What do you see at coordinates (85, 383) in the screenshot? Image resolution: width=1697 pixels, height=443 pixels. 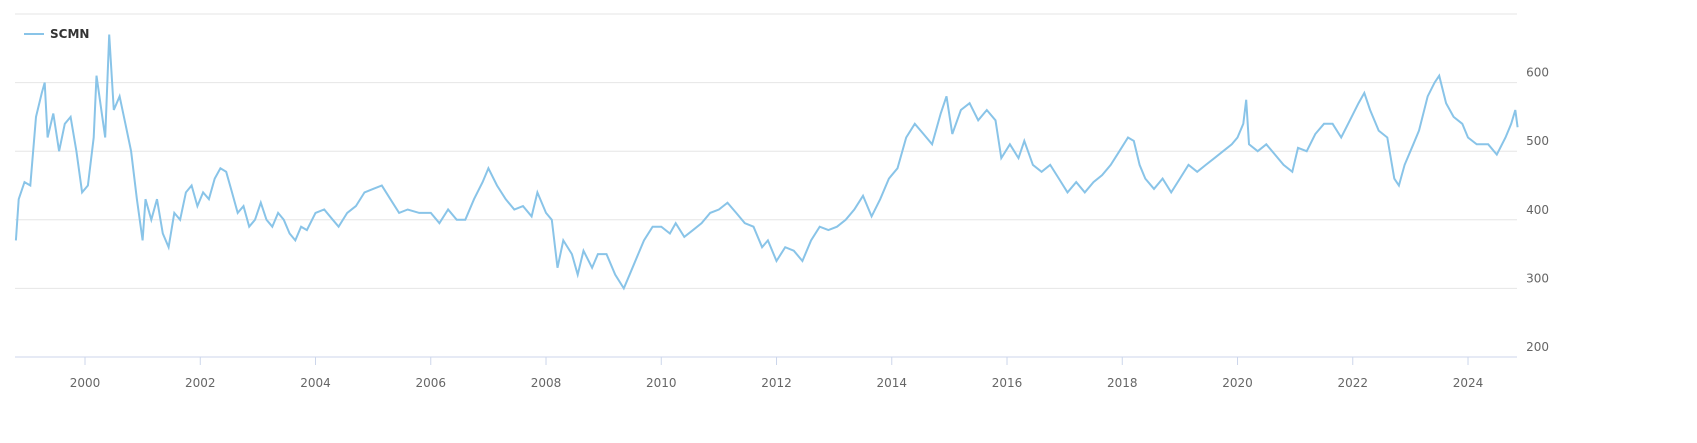 I see `x-tick-label: 2000` at bounding box center [85, 383].